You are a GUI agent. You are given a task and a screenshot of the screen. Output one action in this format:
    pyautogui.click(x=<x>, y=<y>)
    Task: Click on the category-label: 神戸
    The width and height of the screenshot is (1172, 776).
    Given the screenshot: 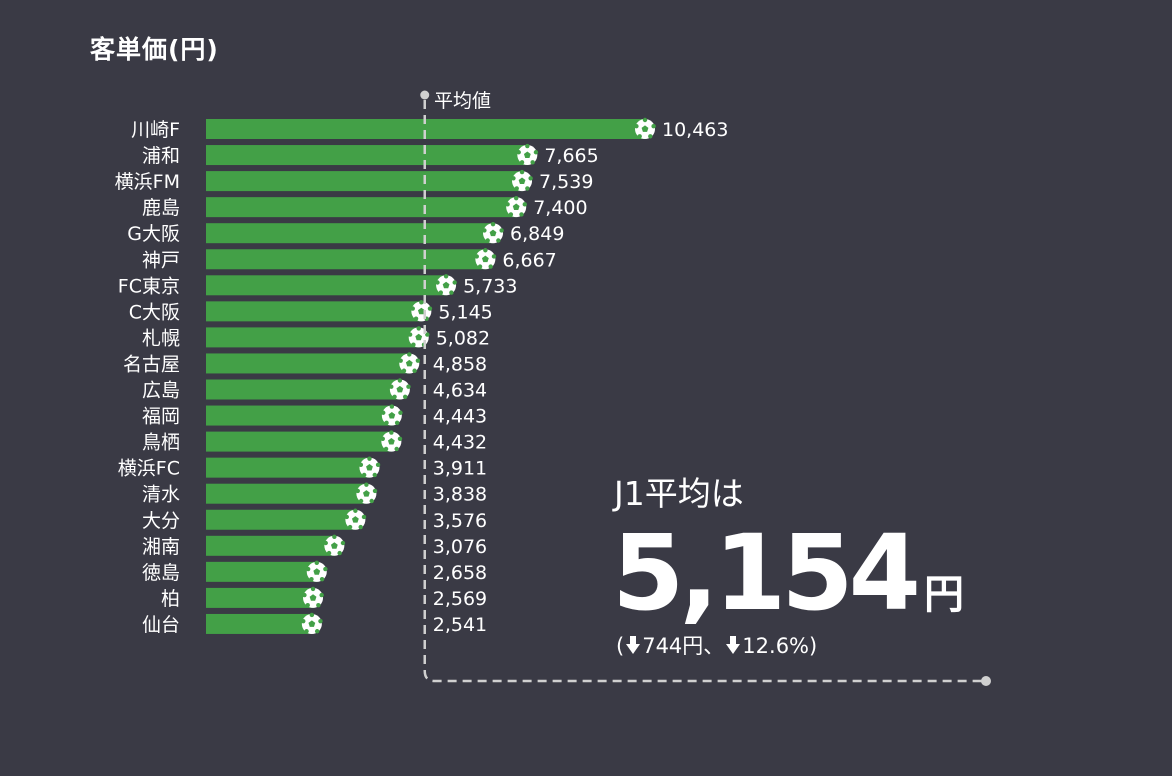 What is the action you would take?
    pyautogui.click(x=161, y=260)
    